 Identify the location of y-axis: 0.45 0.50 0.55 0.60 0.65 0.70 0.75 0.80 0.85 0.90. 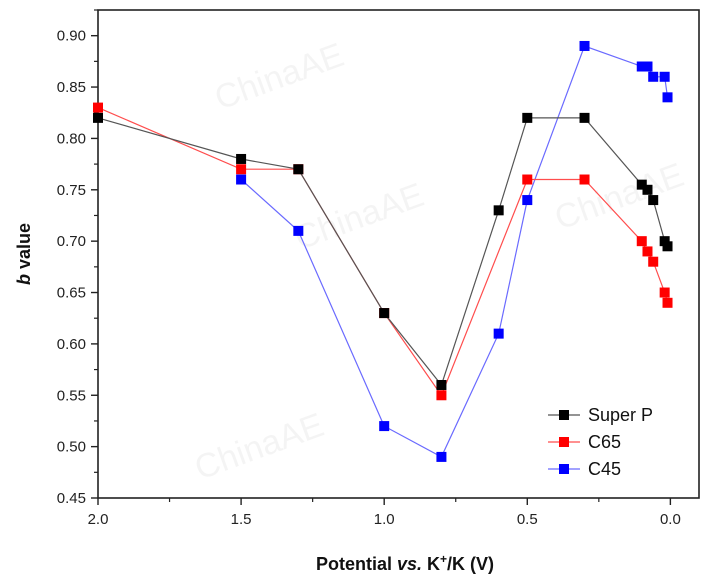
(77, 258).